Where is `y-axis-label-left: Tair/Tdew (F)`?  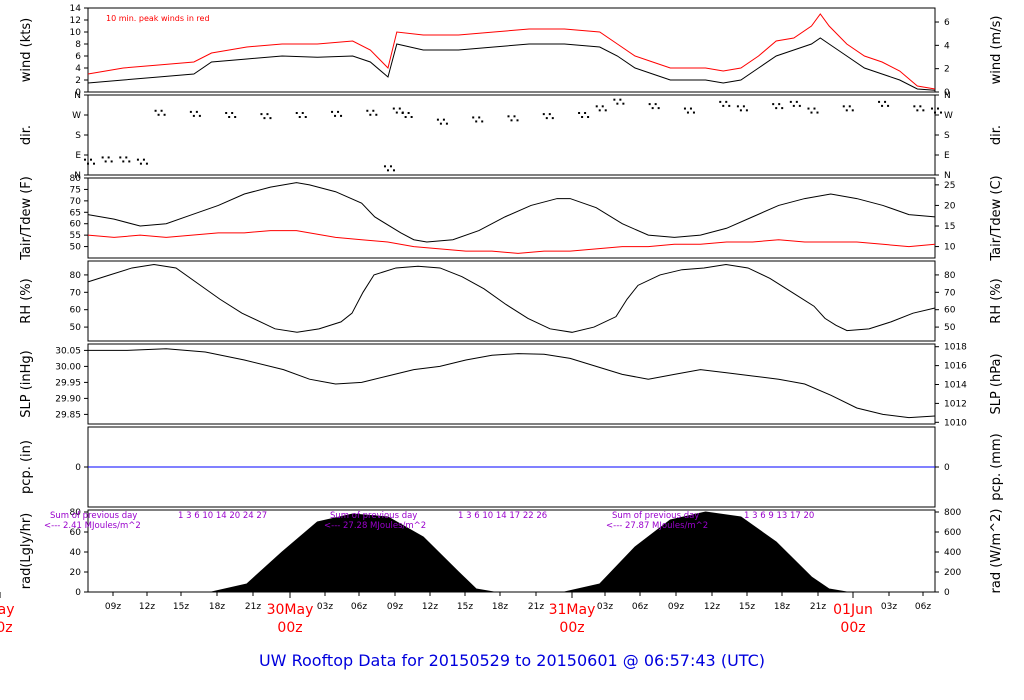
y-axis-label-left: Tair/Tdew (F) is located at coordinates (26, 218).